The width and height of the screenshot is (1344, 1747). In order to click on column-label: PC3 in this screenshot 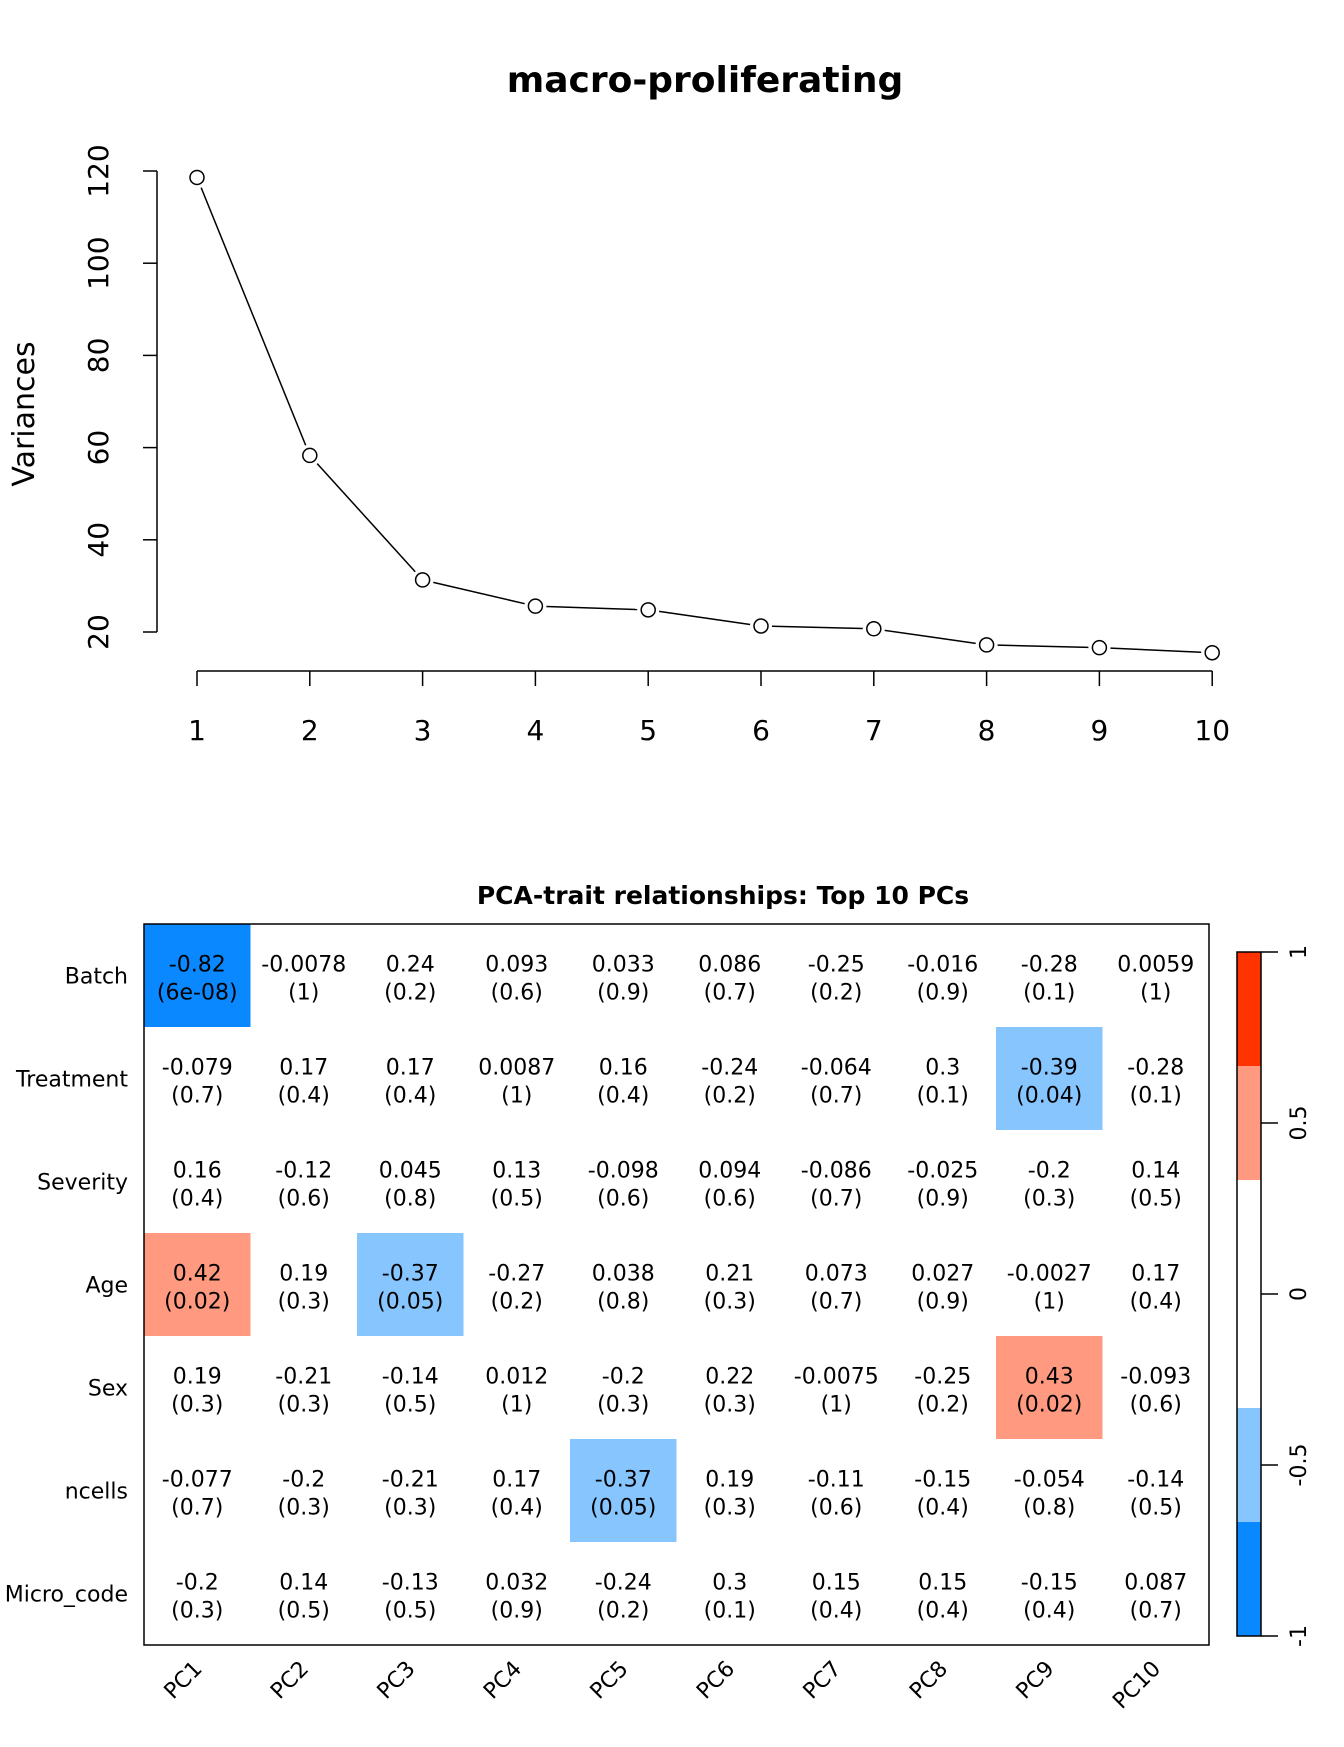, I will do `click(397, 1681)`.